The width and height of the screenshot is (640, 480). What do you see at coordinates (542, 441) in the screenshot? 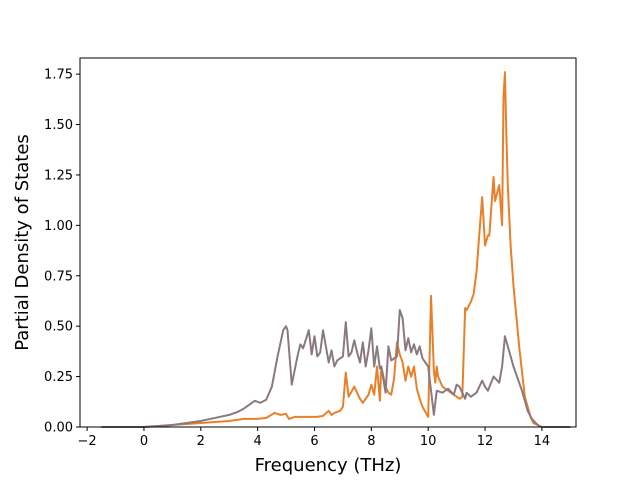
I see `x-tick-label: 14` at bounding box center [542, 441].